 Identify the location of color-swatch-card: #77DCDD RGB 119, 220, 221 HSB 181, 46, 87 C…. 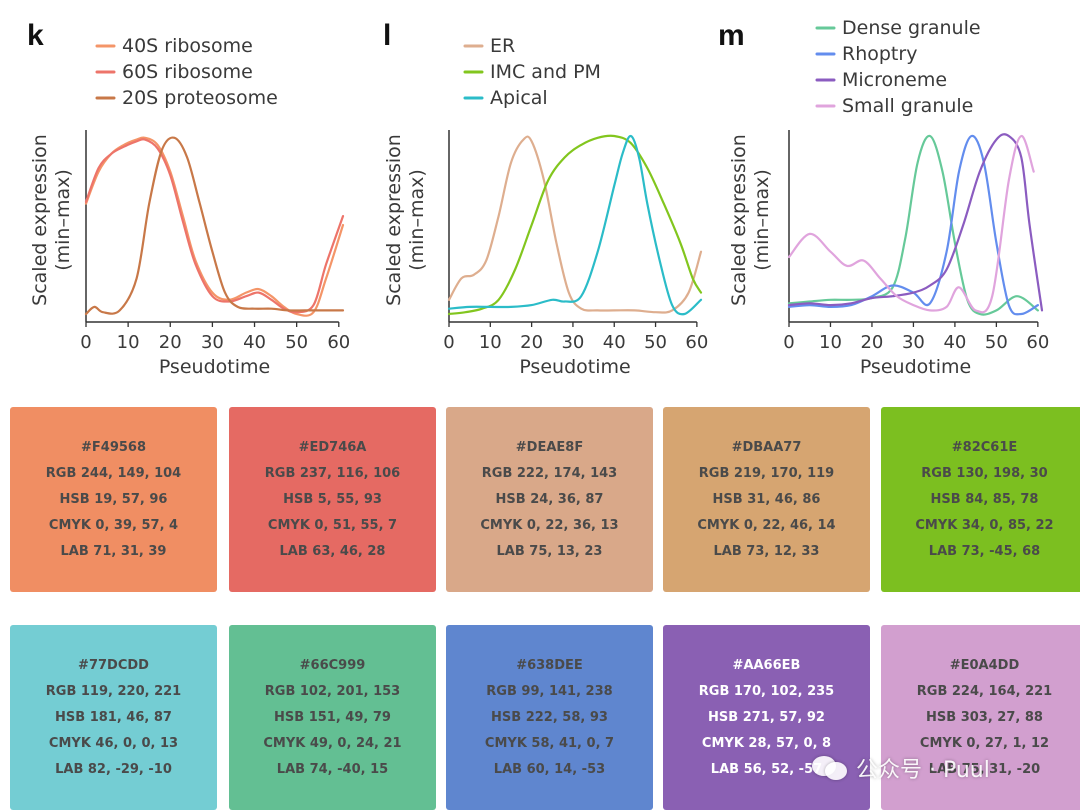
(113, 717).